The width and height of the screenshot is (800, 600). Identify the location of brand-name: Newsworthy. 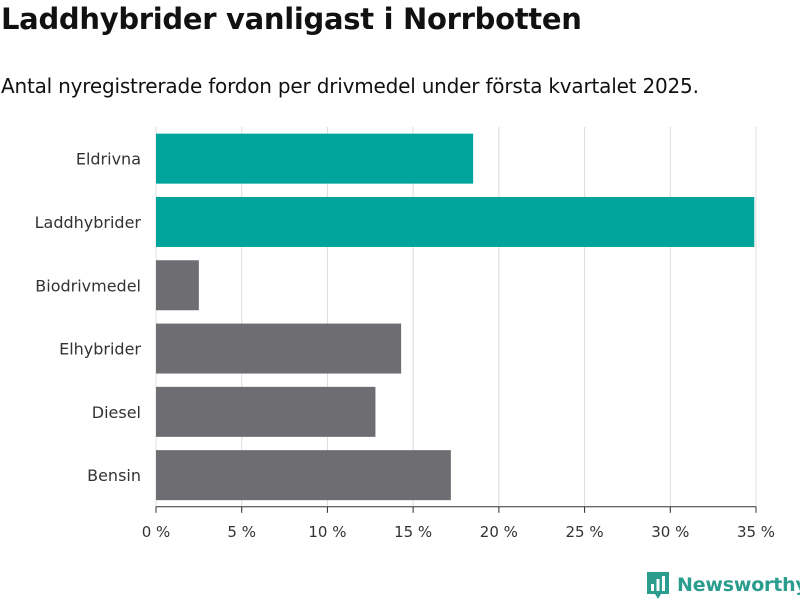
(738, 585).